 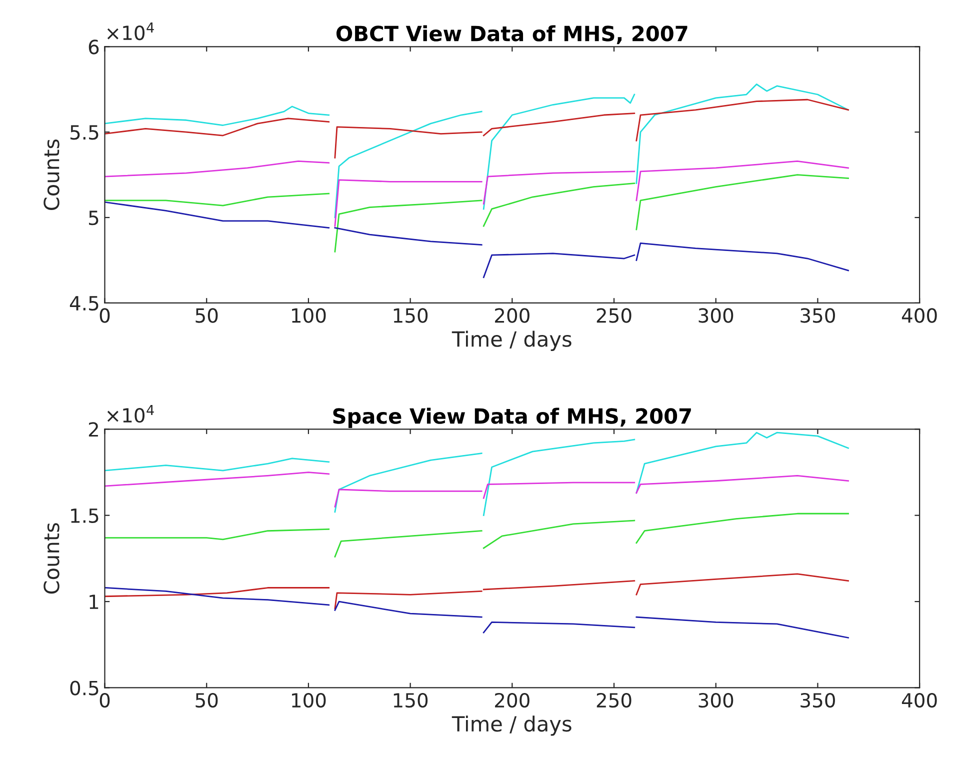 I want to click on y-tick-label: 1.5, so click(x=84, y=516).